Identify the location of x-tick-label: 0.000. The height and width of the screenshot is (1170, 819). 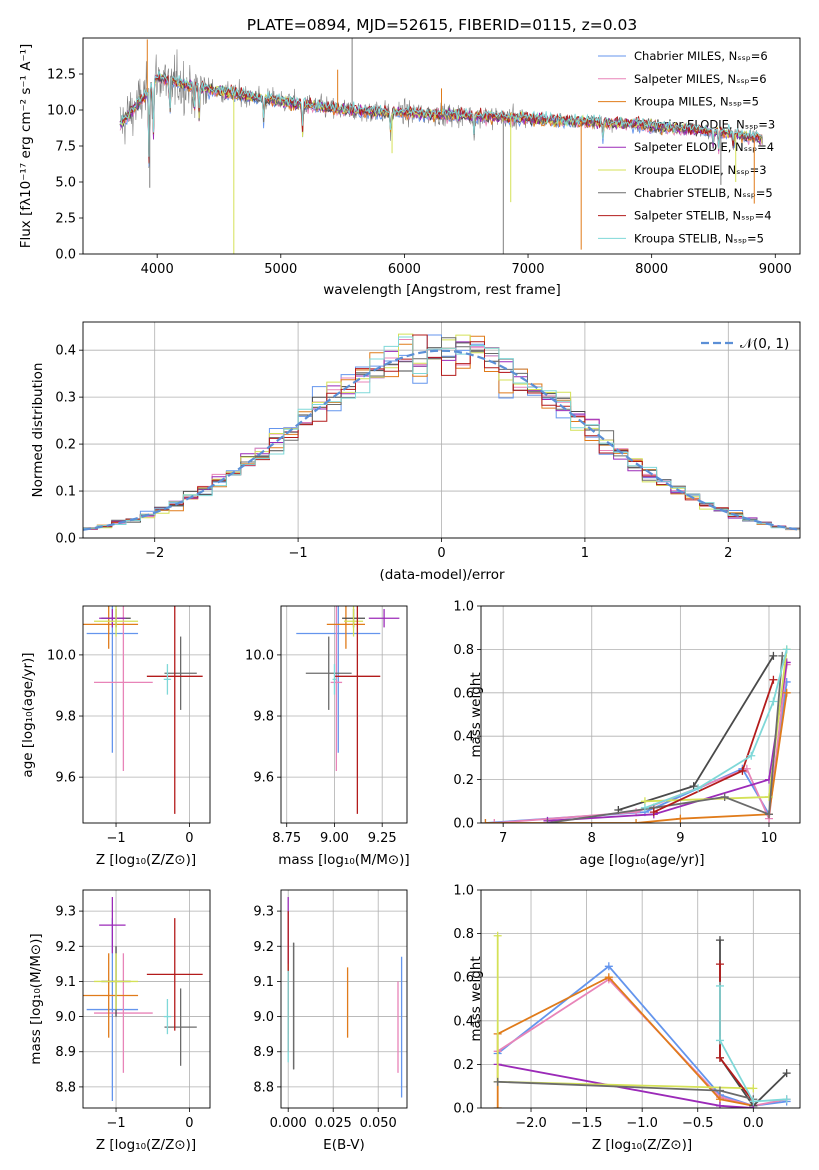
(288, 1123).